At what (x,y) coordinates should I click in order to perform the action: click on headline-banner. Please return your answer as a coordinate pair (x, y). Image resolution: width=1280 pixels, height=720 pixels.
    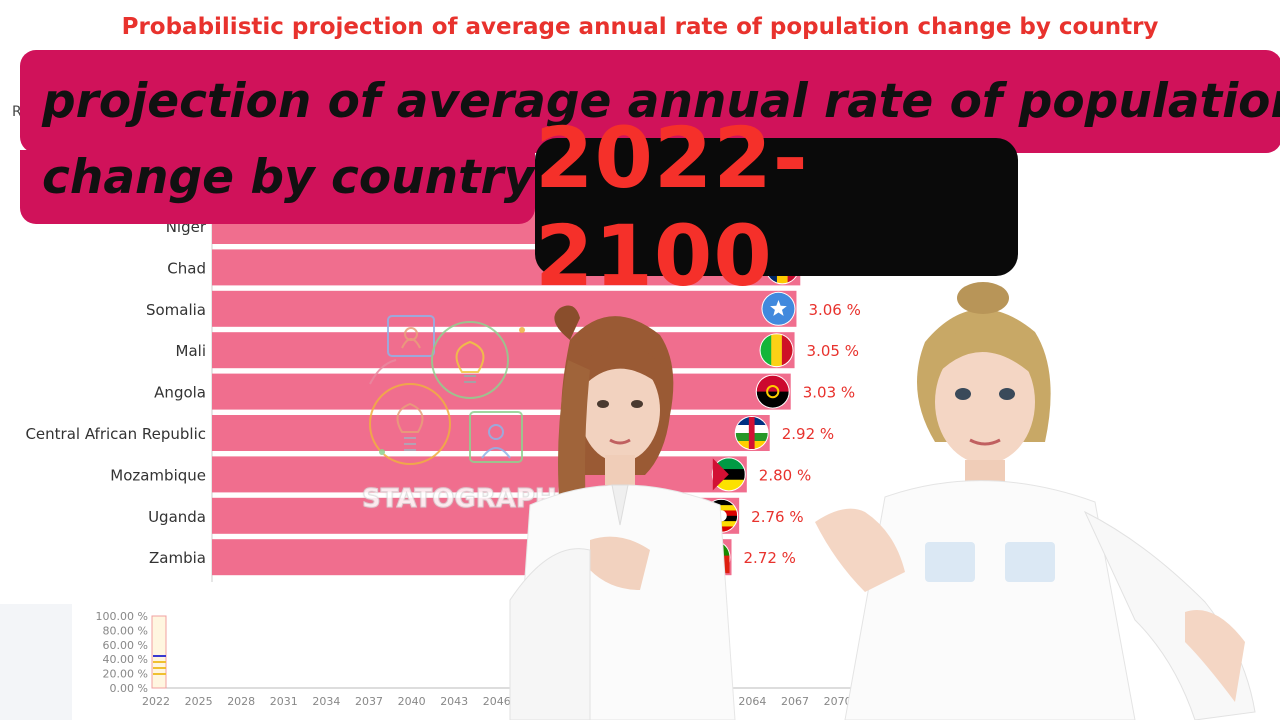
    Looking at the image, I should click on (650, 101).